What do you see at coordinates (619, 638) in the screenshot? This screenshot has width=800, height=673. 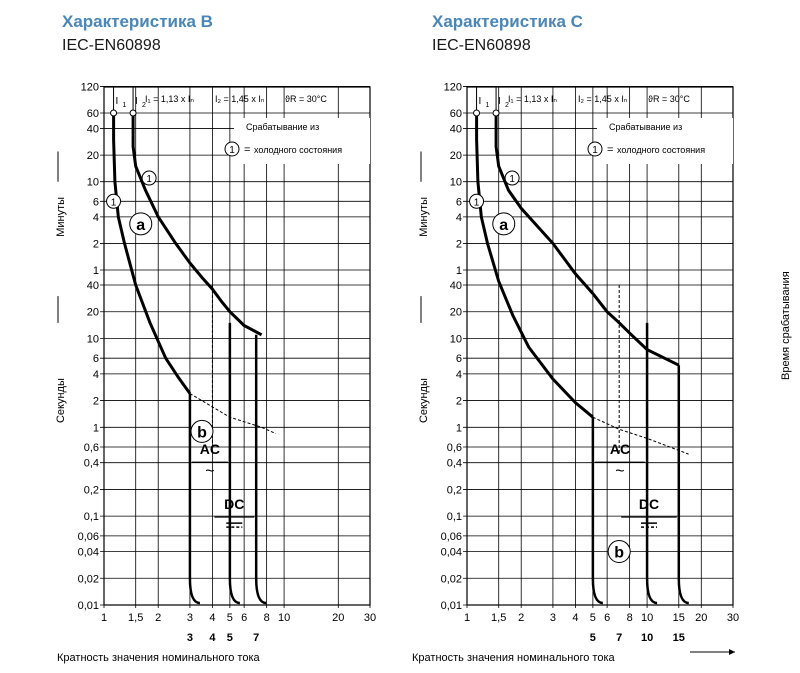 I see `x-bold-tick-label: 7` at bounding box center [619, 638].